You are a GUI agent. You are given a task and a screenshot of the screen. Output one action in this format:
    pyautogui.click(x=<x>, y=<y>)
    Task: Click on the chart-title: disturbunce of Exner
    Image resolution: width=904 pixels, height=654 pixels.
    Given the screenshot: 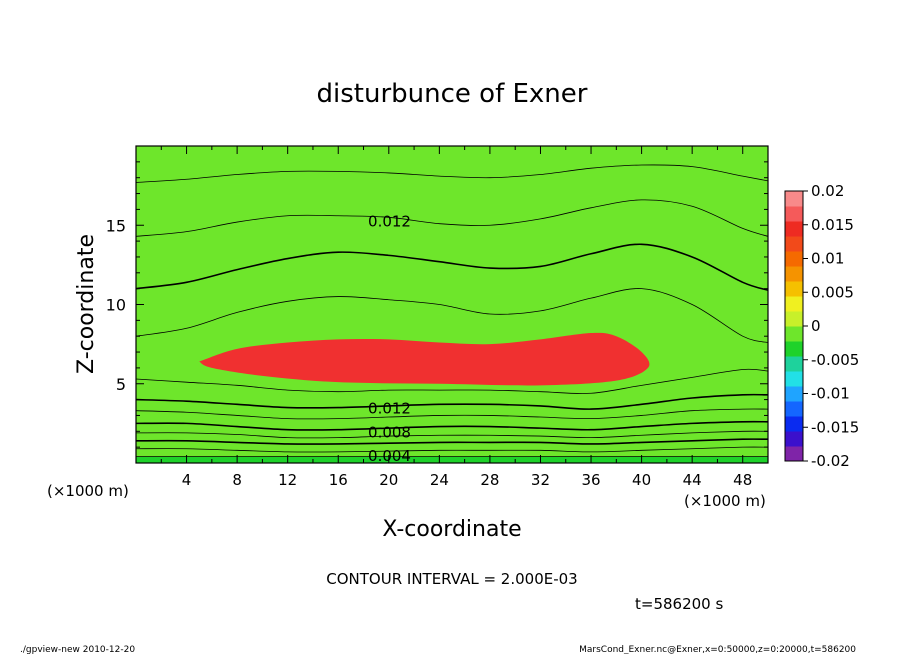 What is the action you would take?
    pyautogui.click(x=452, y=94)
    